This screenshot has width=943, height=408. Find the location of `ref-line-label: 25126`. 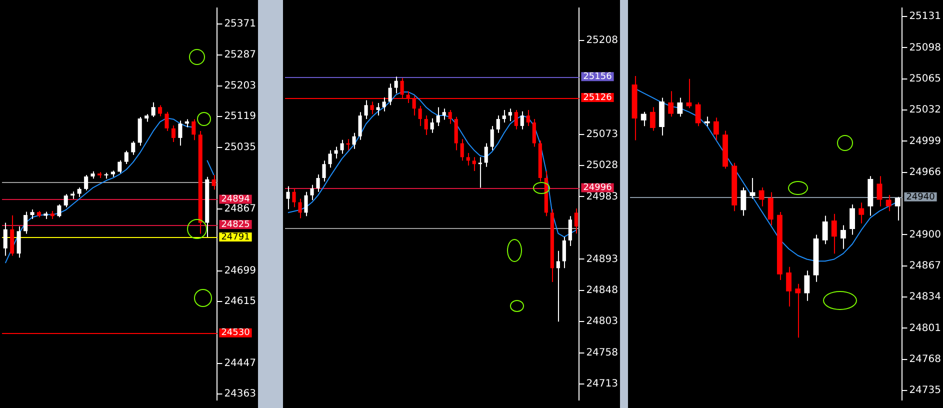

ref-line-label: 25126 is located at coordinates (597, 97).